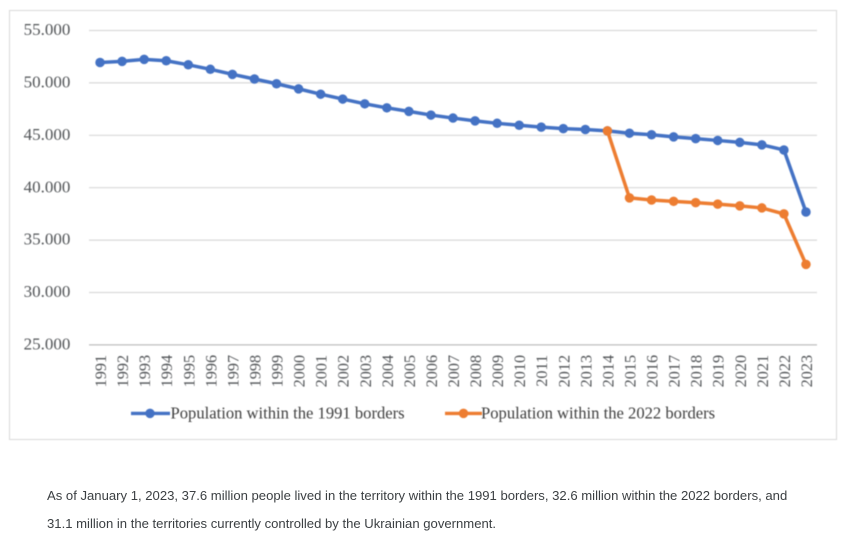  What do you see at coordinates (47, 186) in the screenshot?
I see `svg-text: 40.000` at bounding box center [47, 186].